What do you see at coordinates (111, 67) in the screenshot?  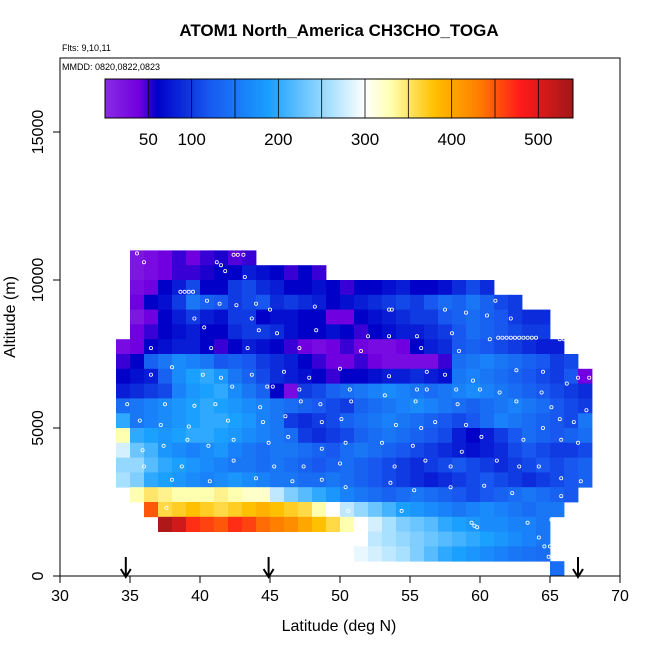 I see `dates-label: MMDD: 0820,0822,0823` at bounding box center [111, 67].